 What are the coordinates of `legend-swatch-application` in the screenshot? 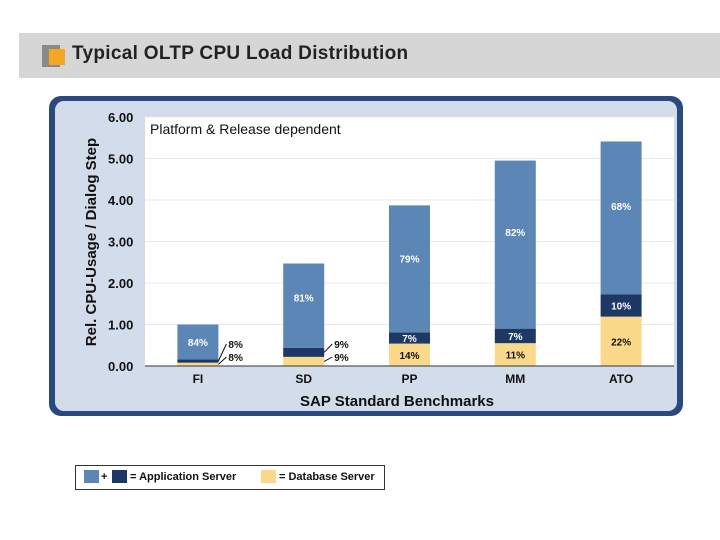 It's located at (91, 476).